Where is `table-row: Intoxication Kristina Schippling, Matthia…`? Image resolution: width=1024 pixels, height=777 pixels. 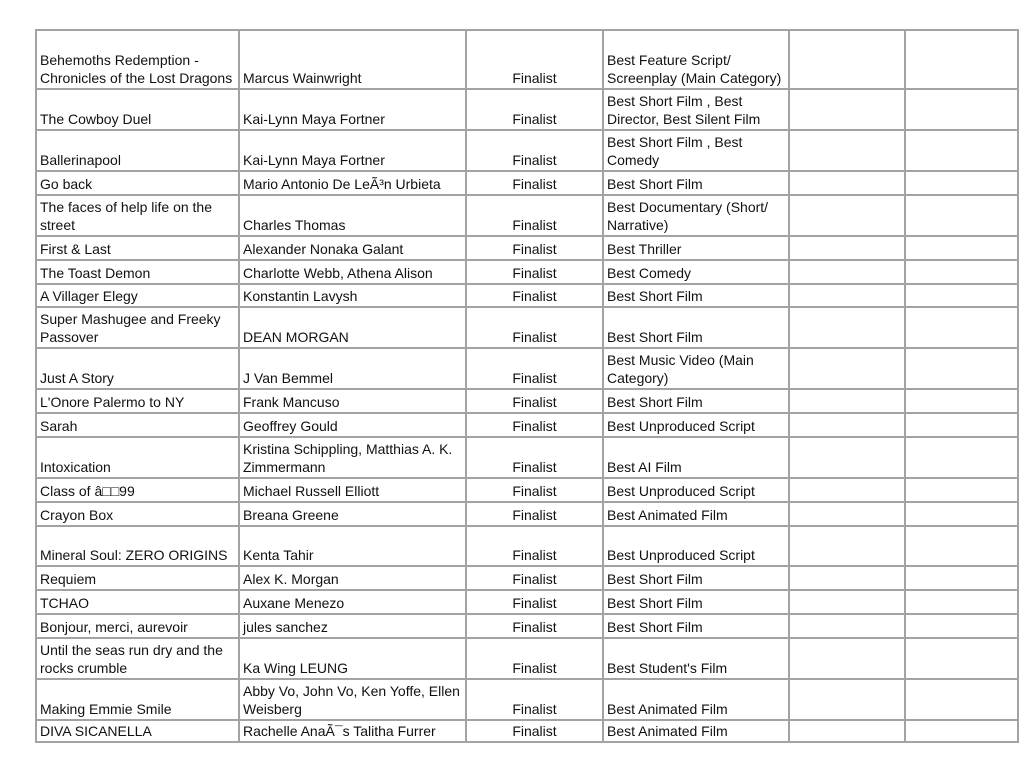 table-row: Intoxication Kristina Schippling, Matthia… is located at coordinates (527, 457).